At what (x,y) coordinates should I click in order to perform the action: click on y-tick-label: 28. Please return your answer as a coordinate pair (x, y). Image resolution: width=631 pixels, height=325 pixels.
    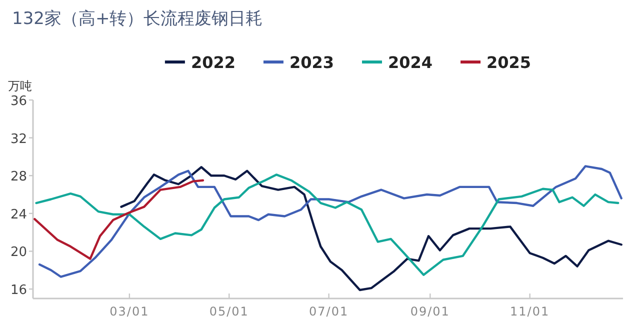
    Looking at the image, I should click on (18, 177).